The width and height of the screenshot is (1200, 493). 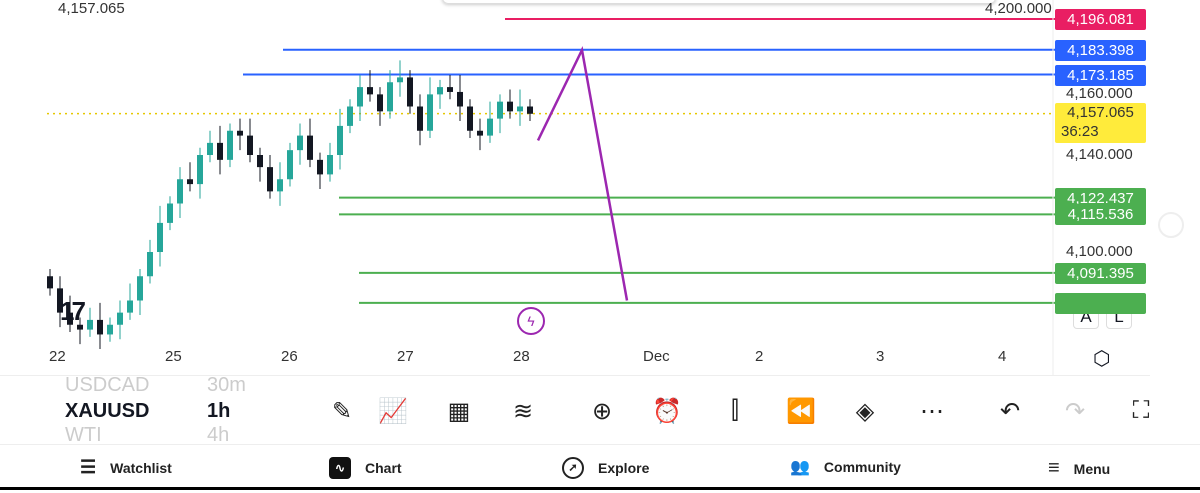 I want to click on date-tick: 25, so click(x=173, y=356).